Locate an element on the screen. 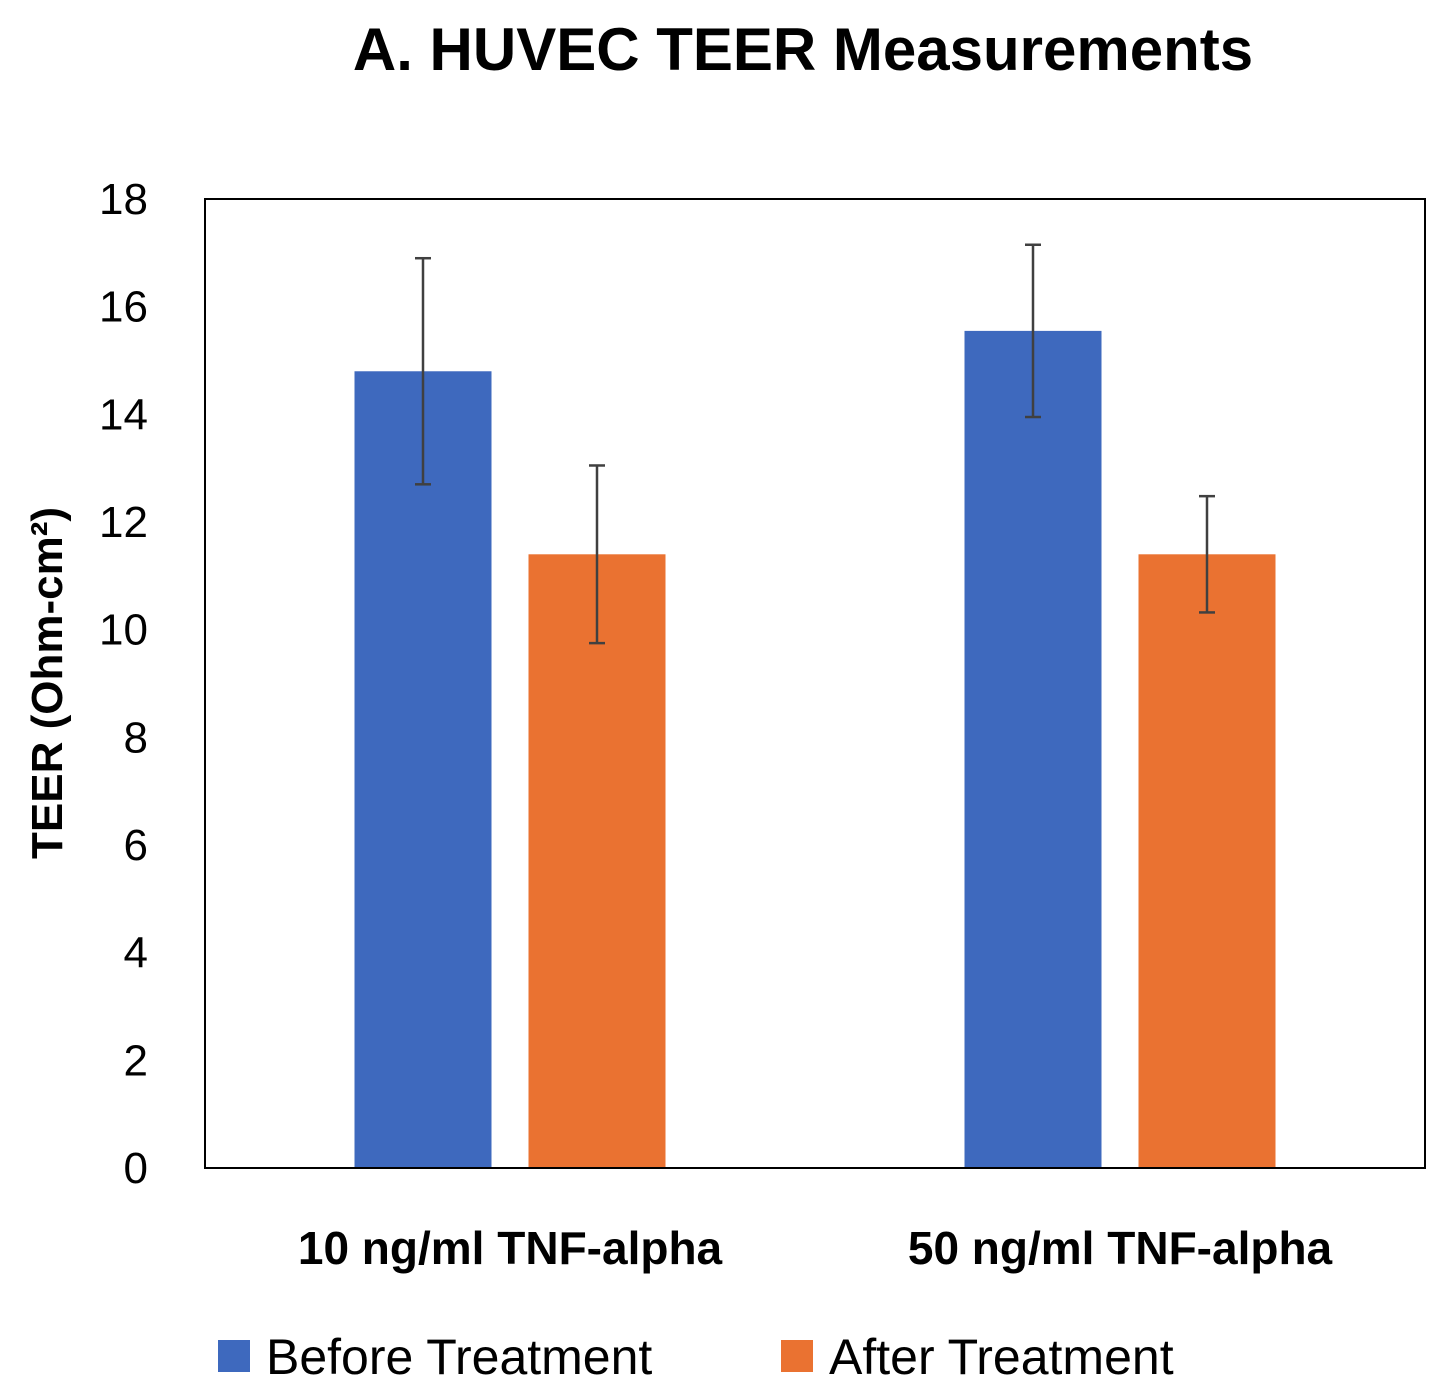  y-tick-label: 10 is located at coordinates (123, 630).